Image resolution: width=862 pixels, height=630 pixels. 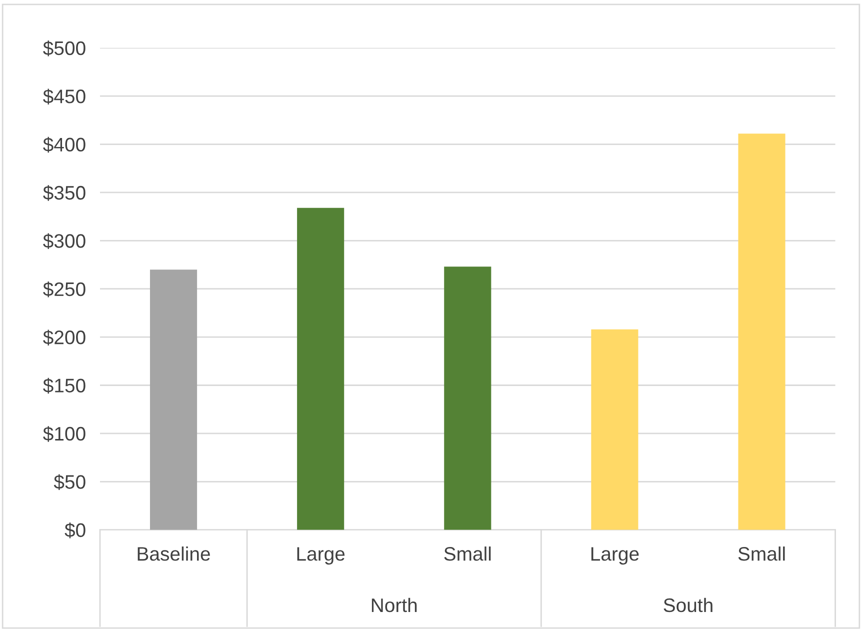 I want to click on y-tick-label: $350, so click(x=64, y=193).